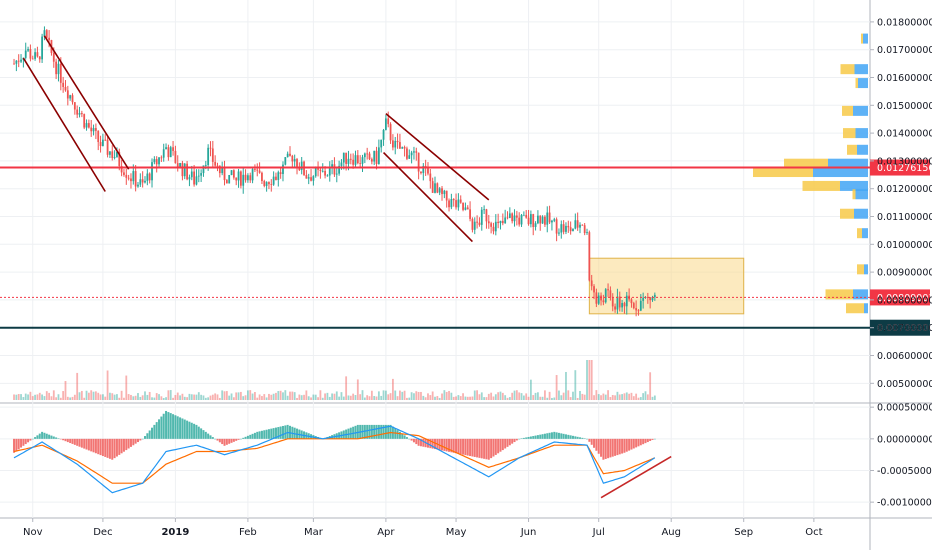 This screenshot has height=554, width=932. Describe the element at coordinates (456, 532) in the screenshot. I see `time-tick-label: May` at that location.